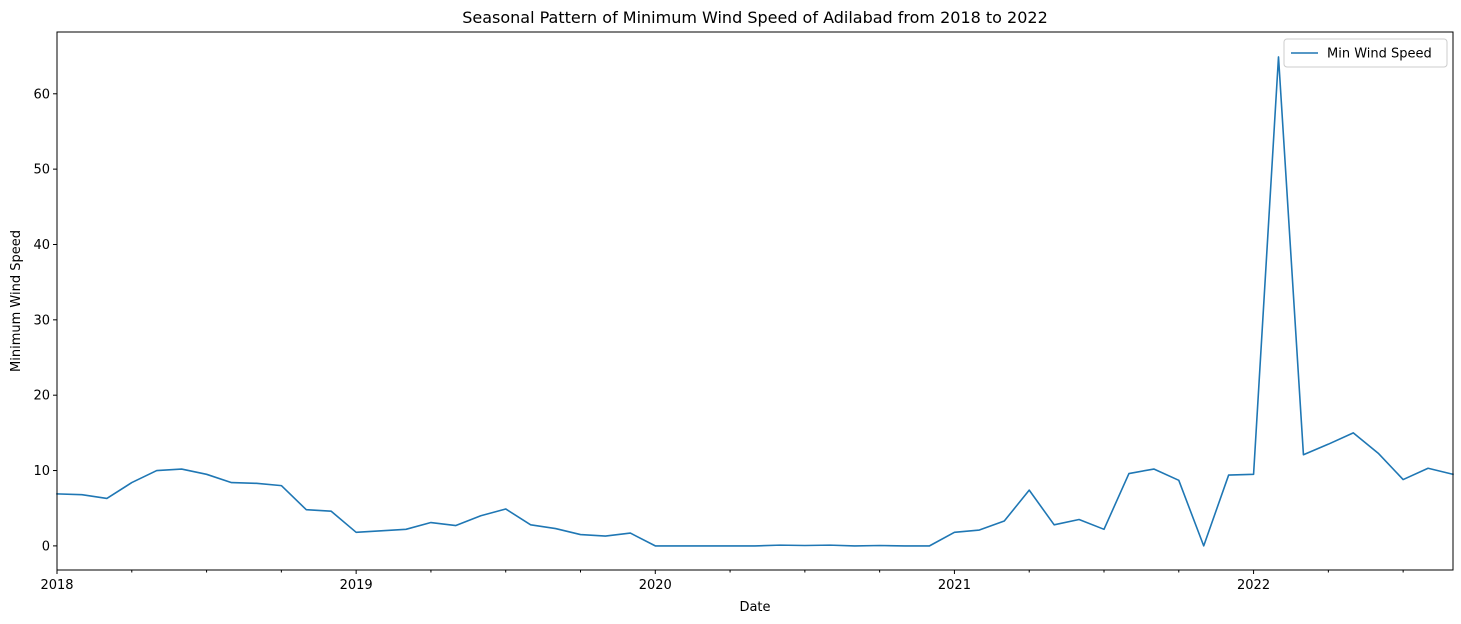 The image size is (1461, 624). What do you see at coordinates (16, 301) in the screenshot?
I see `y-axis-label: Minimum Wind Speed` at bounding box center [16, 301].